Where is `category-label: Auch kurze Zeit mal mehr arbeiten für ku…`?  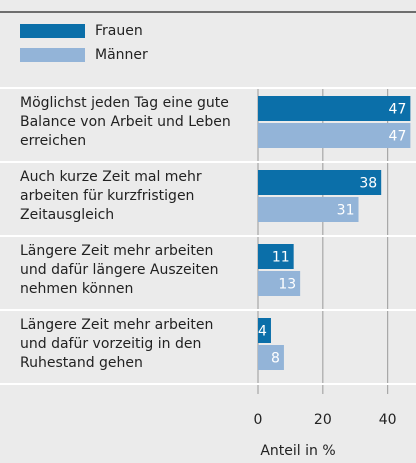
category-label: Auch kurze Zeit mal mehr arbeiten für ku… is located at coordinates (111, 196).